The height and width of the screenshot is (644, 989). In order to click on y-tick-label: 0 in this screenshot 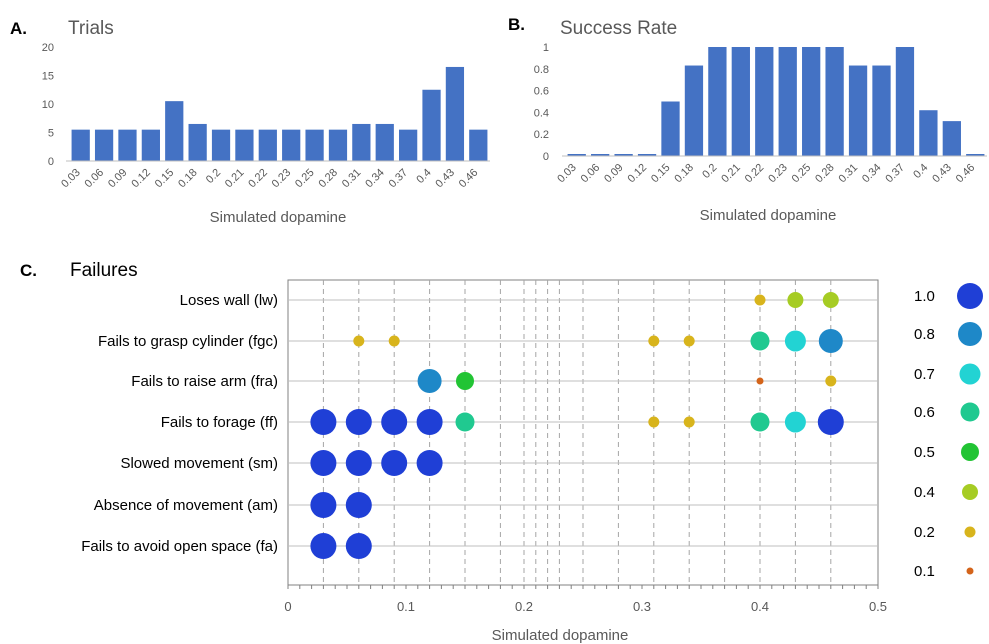, I will do `click(51, 162)`.